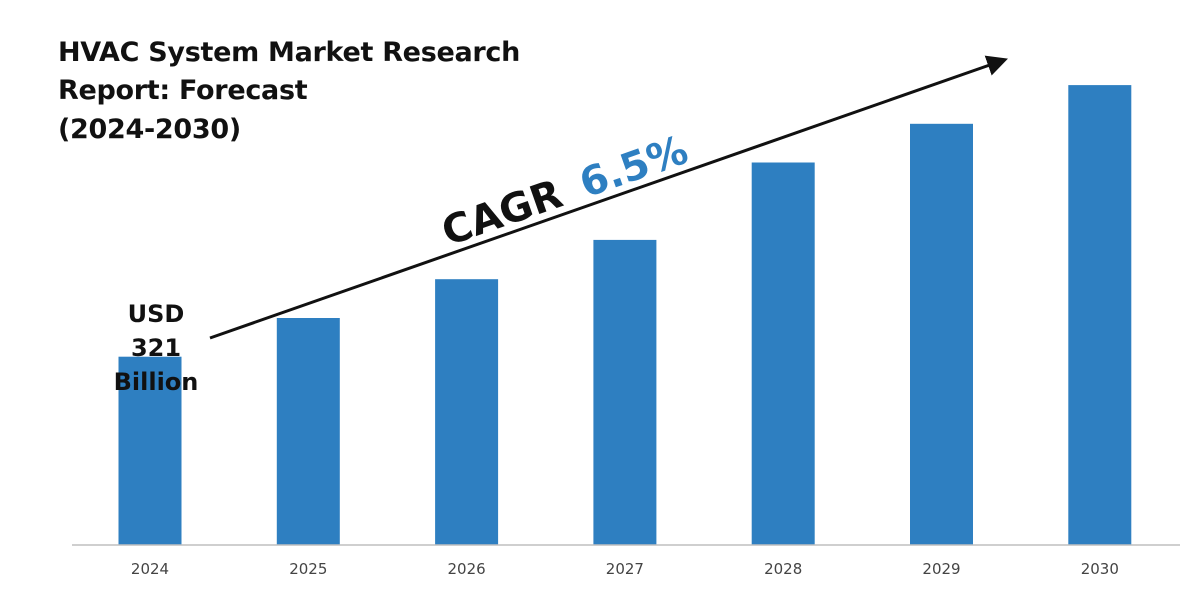  Describe the element at coordinates (634, 167) in the screenshot. I see `cagr-value: 6.5%` at that location.